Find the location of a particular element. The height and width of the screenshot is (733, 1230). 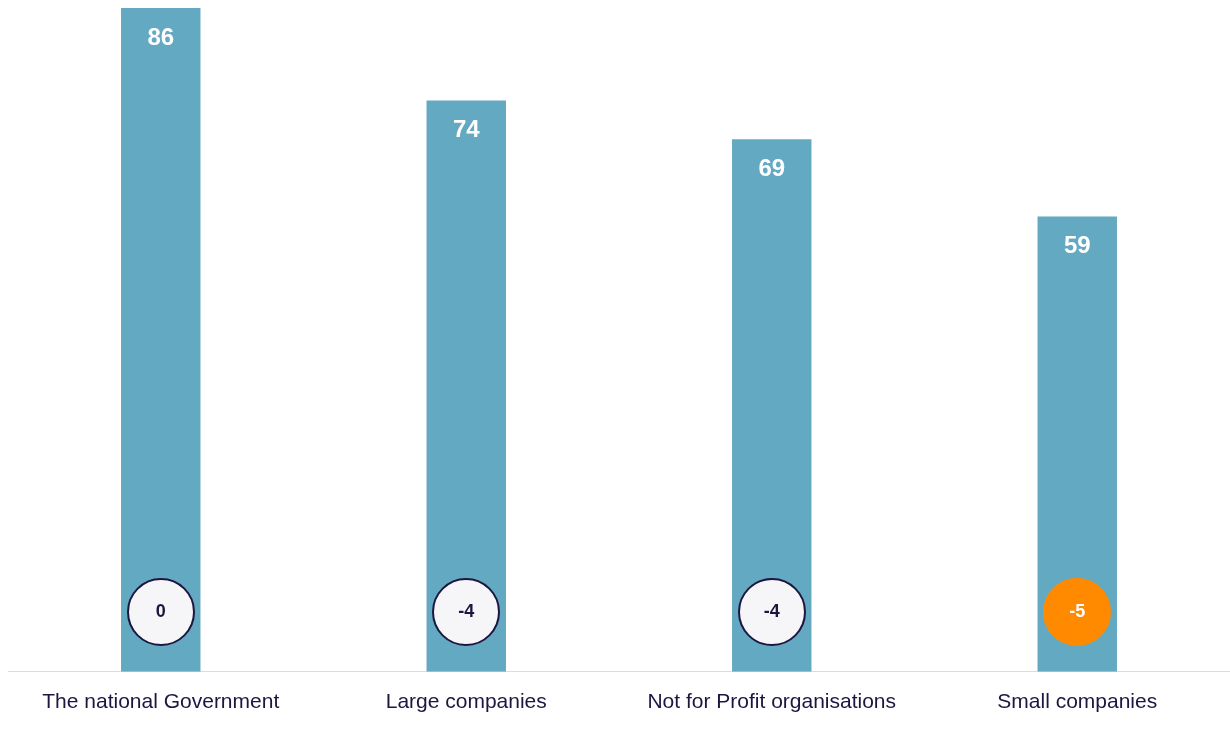

x-tick-label: The national Government is located at coordinates (161, 701).